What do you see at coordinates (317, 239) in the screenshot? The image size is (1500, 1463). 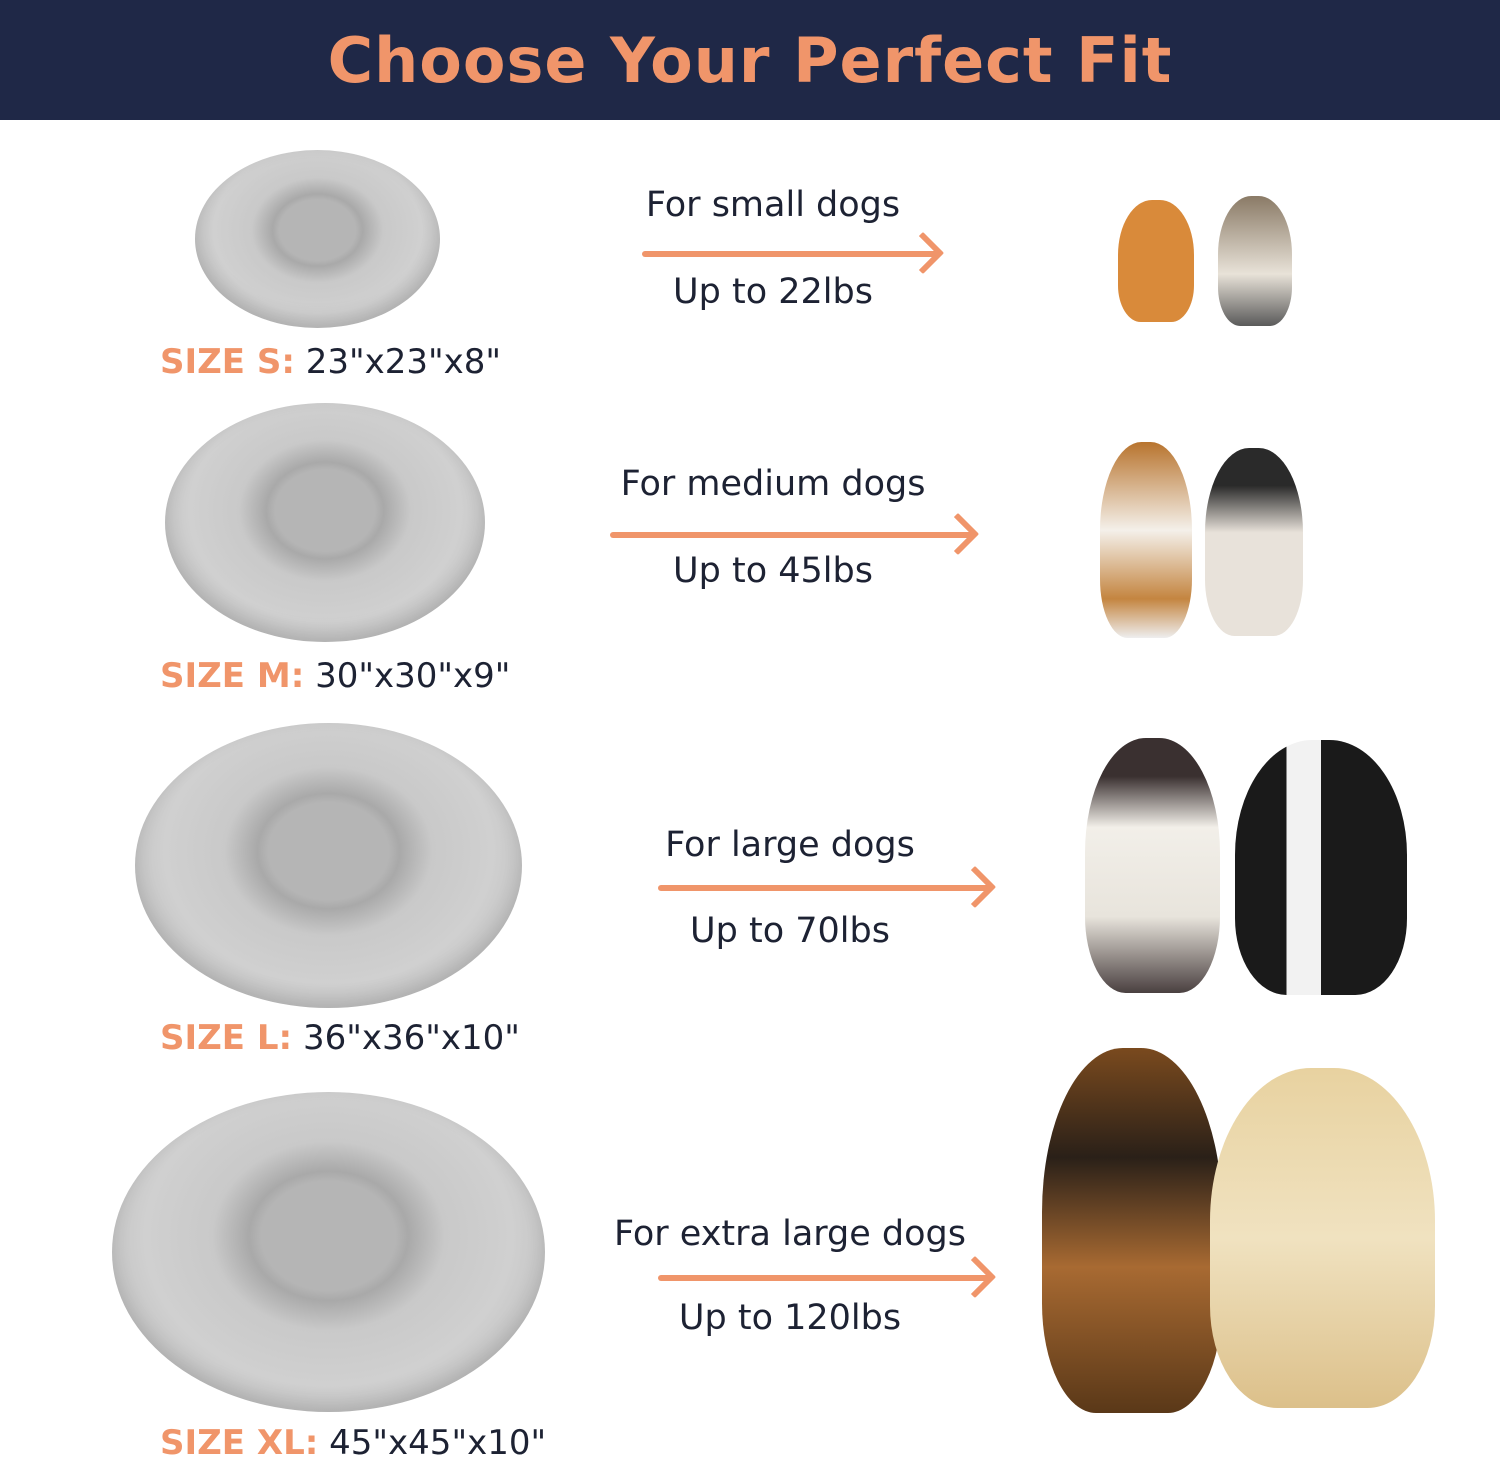 I see `bed-image-small` at bounding box center [317, 239].